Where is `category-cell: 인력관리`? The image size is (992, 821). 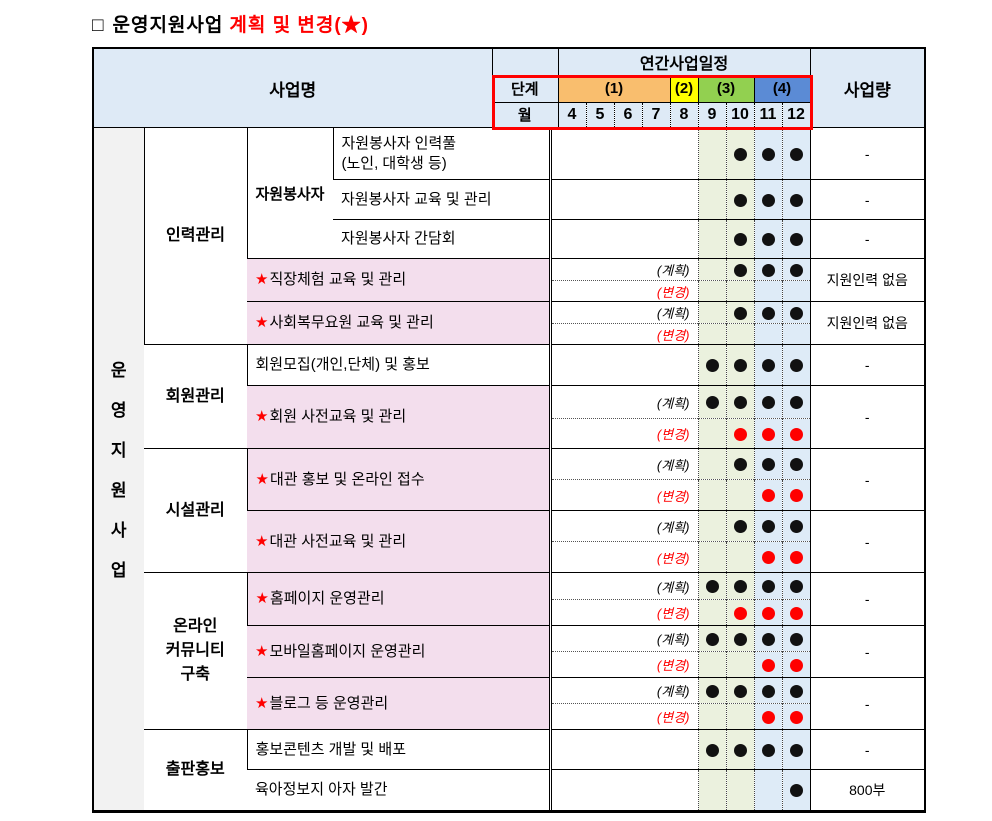 category-cell: 인력관리 is located at coordinates (195, 236).